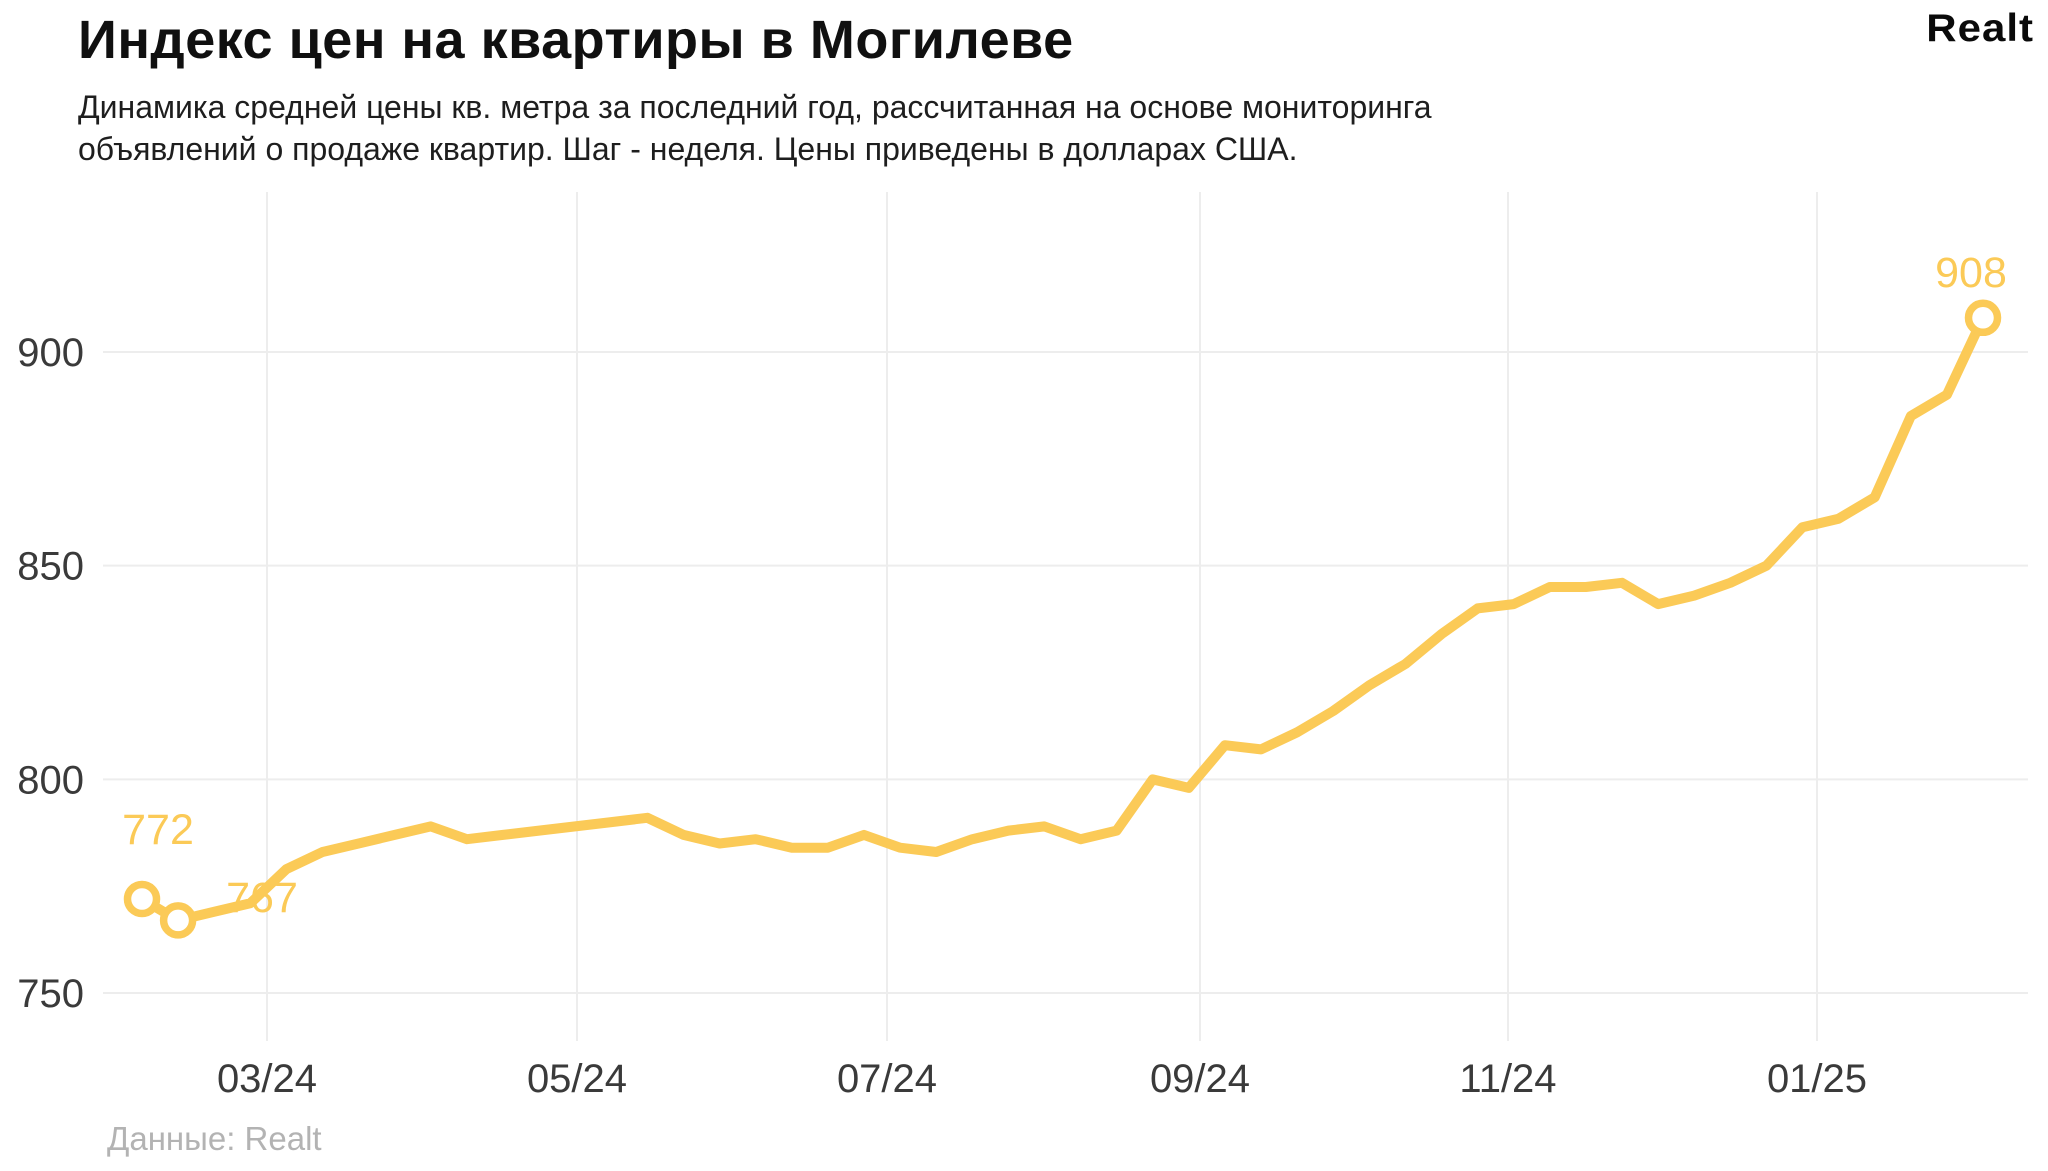 The image size is (2048, 1171). What do you see at coordinates (1200, 1079) in the screenshot?
I see `x-tick-label: 09/24` at bounding box center [1200, 1079].